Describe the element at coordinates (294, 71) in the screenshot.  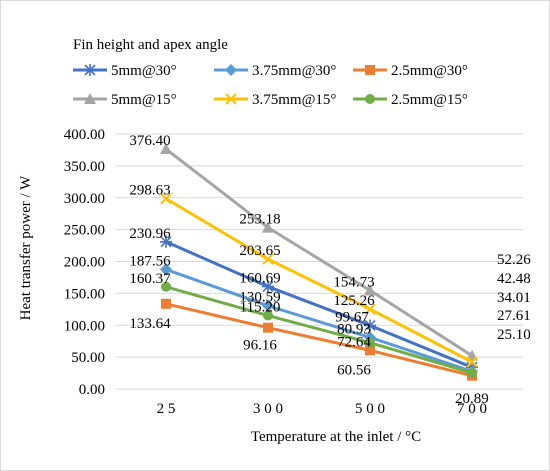
I see `legend-label: 3.75mm@30°` at that location.